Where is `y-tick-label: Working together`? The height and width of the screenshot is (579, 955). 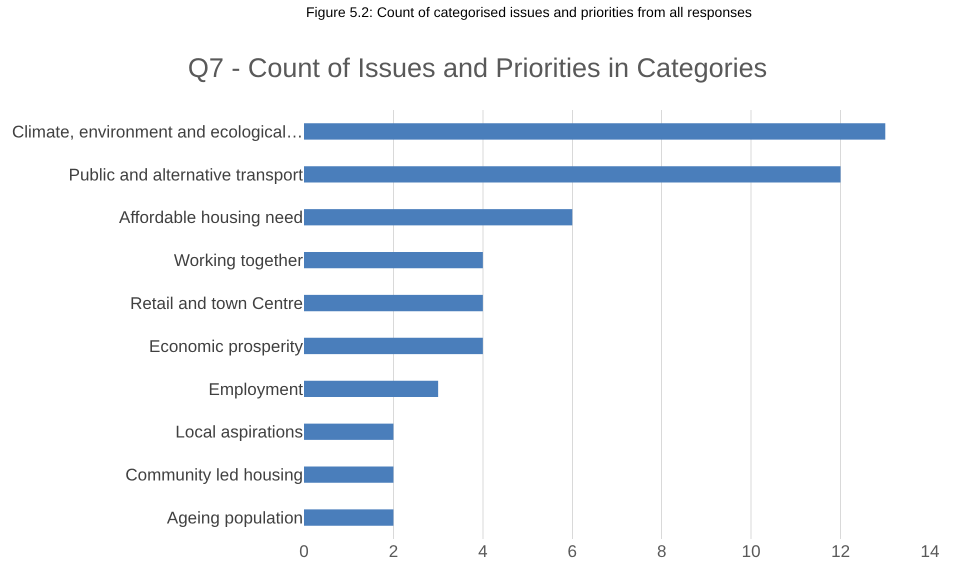 y-tick-label: Working together is located at coordinates (239, 260).